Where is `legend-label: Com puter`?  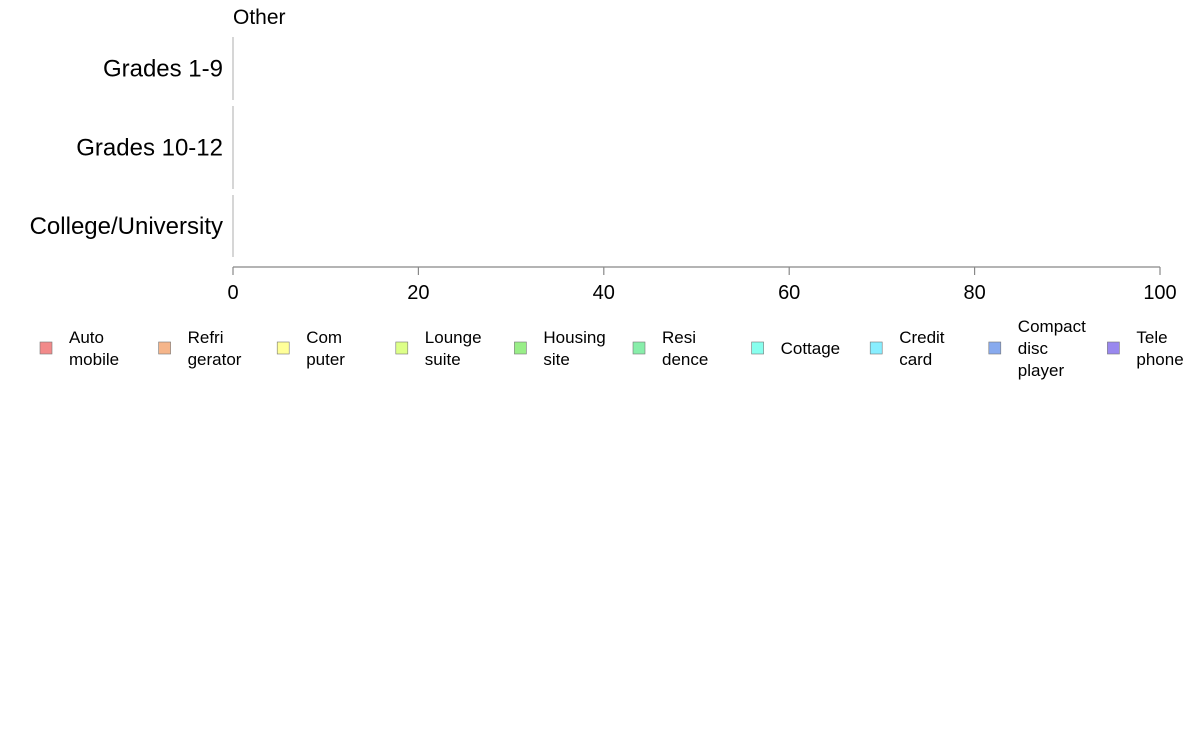
legend-label: Com puter is located at coordinates (325, 348).